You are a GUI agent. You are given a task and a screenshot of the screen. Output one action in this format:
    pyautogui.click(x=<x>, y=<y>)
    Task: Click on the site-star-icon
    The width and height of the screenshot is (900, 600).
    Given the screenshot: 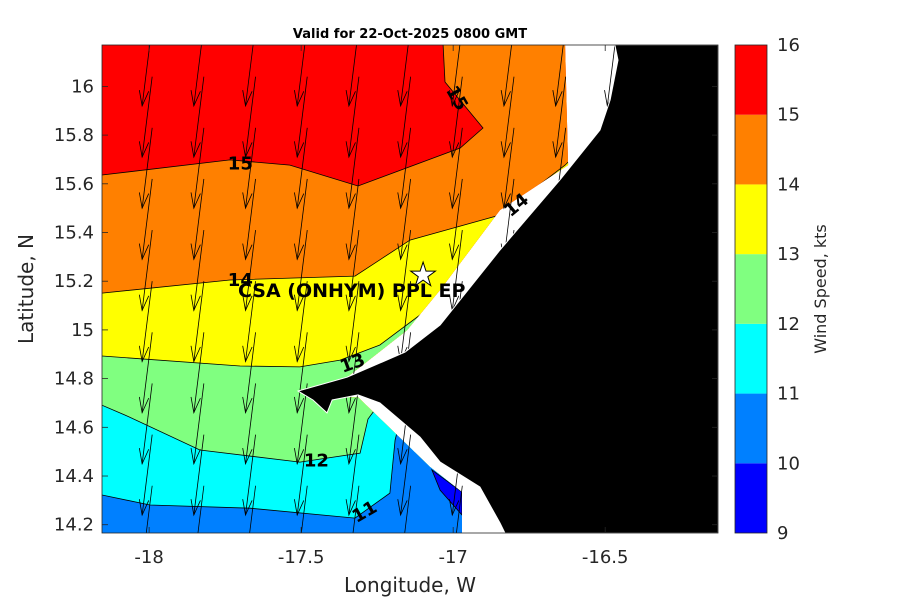 What is the action you would take?
    pyautogui.click(x=423, y=273)
    